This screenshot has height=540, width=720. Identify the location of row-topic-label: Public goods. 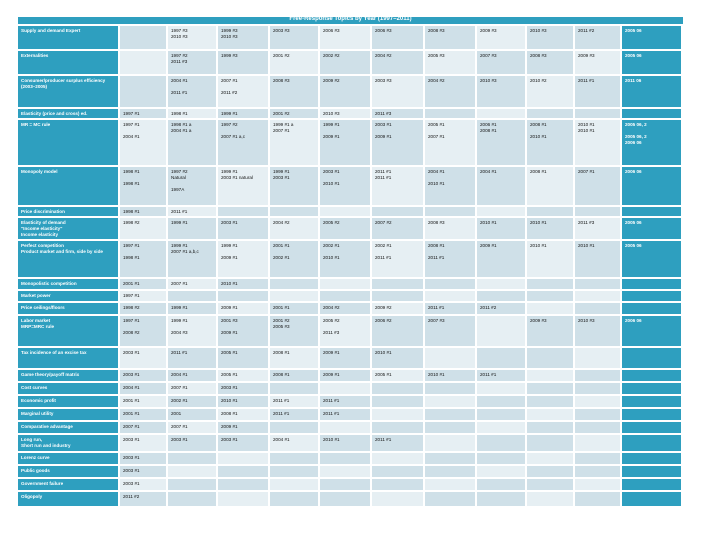
(68, 471).